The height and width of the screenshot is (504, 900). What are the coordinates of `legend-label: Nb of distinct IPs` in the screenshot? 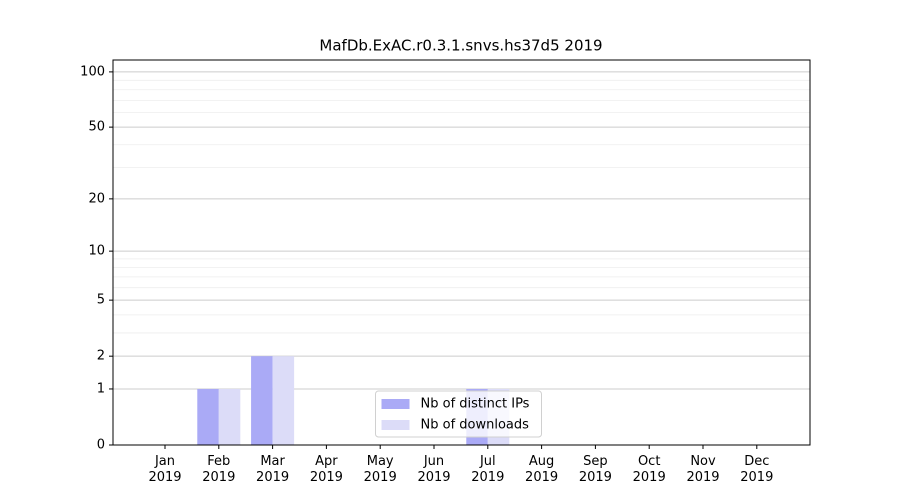 It's located at (475, 404).